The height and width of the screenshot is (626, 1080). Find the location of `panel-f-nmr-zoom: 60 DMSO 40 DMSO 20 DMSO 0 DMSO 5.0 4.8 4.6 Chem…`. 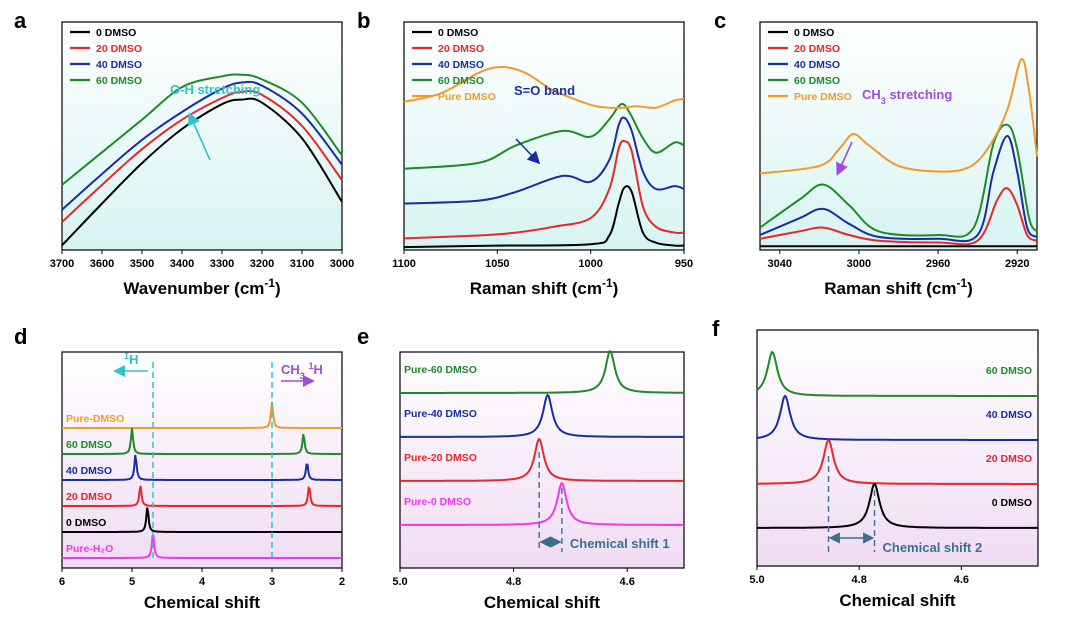

panel-f-nmr-zoom: 60 DMSO 40 DMSO 20 DMSO 0 DMSO 5.0 4.8 4.6 Chem… is located at coordinates (894, 469).